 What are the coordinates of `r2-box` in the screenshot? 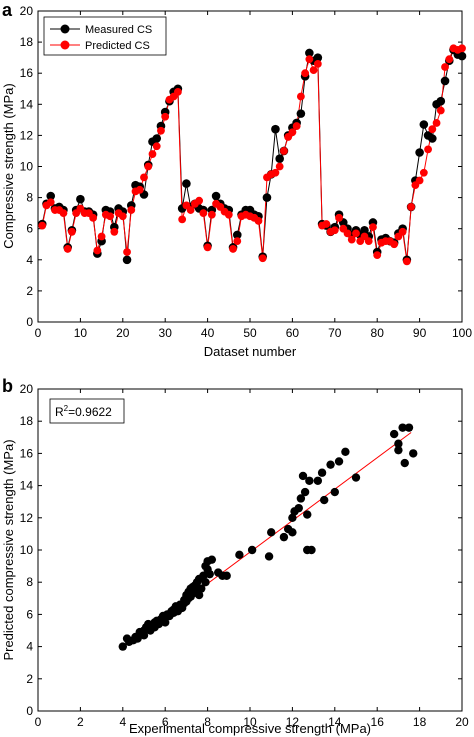 It's located at (87, 411).